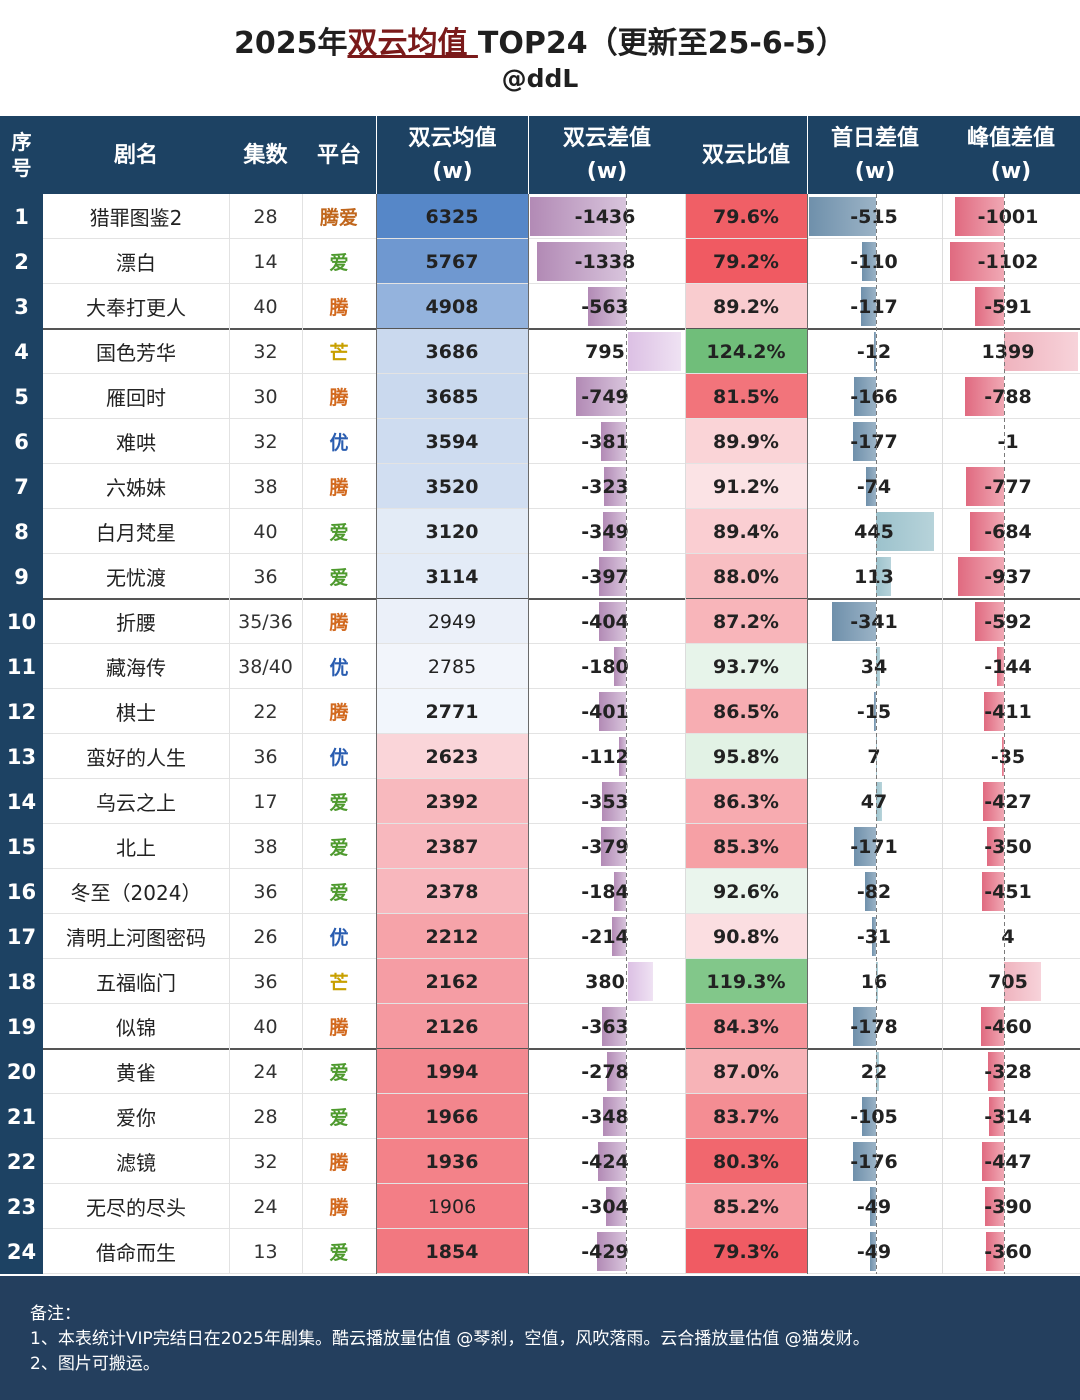 Image resolution: width=1080 pixels, height=1400 pixels. Describe the element at coordinates (746, 1026) in the screenshot. I see `row-ratio-value: 84.3%` at that location.